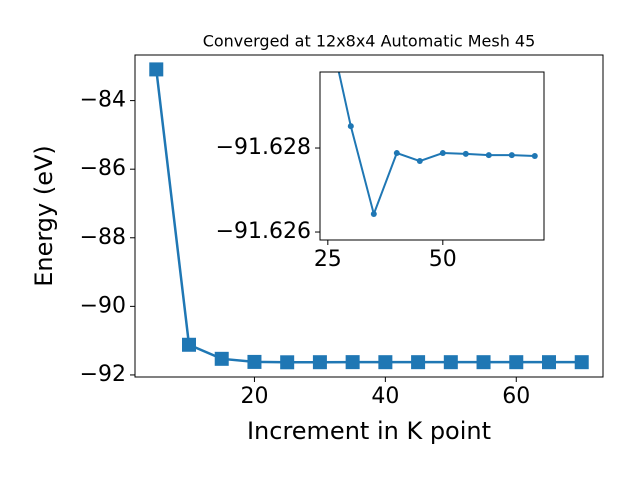  I want to click on series-line, so click(436, 145).